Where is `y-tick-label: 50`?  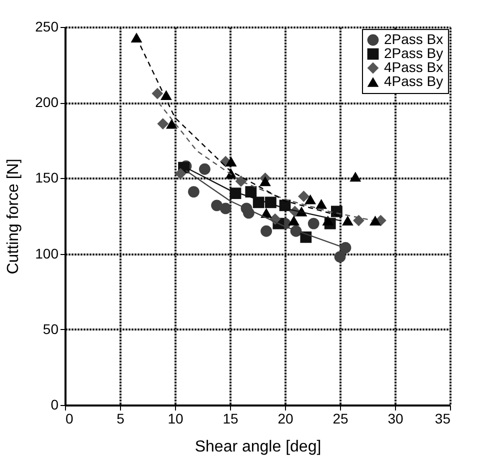 y-tick-label: 50 is located at coordinates (50, 328).